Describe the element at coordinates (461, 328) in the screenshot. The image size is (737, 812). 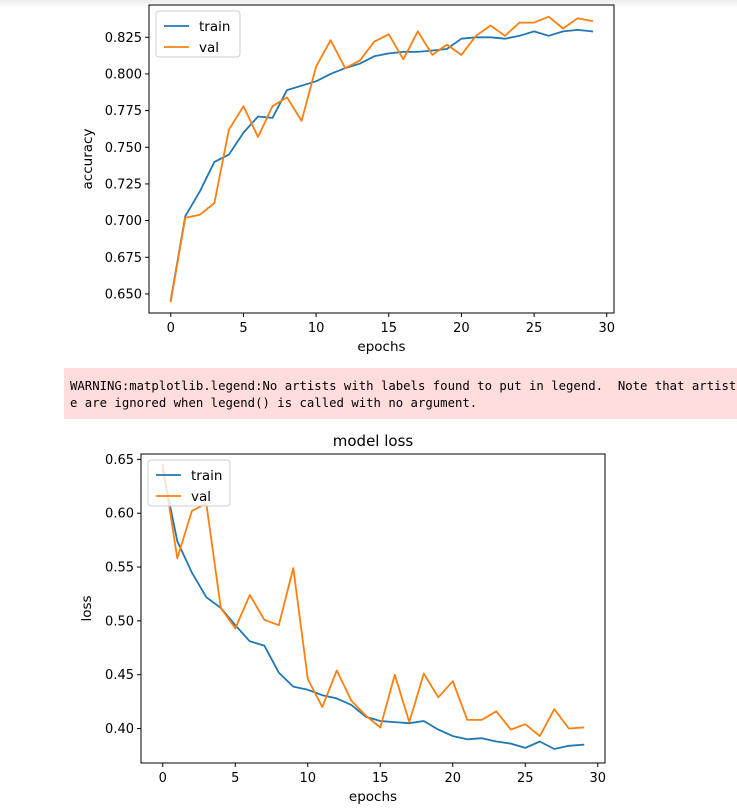
I see `accuracy-xtick-label: 20` at that location.